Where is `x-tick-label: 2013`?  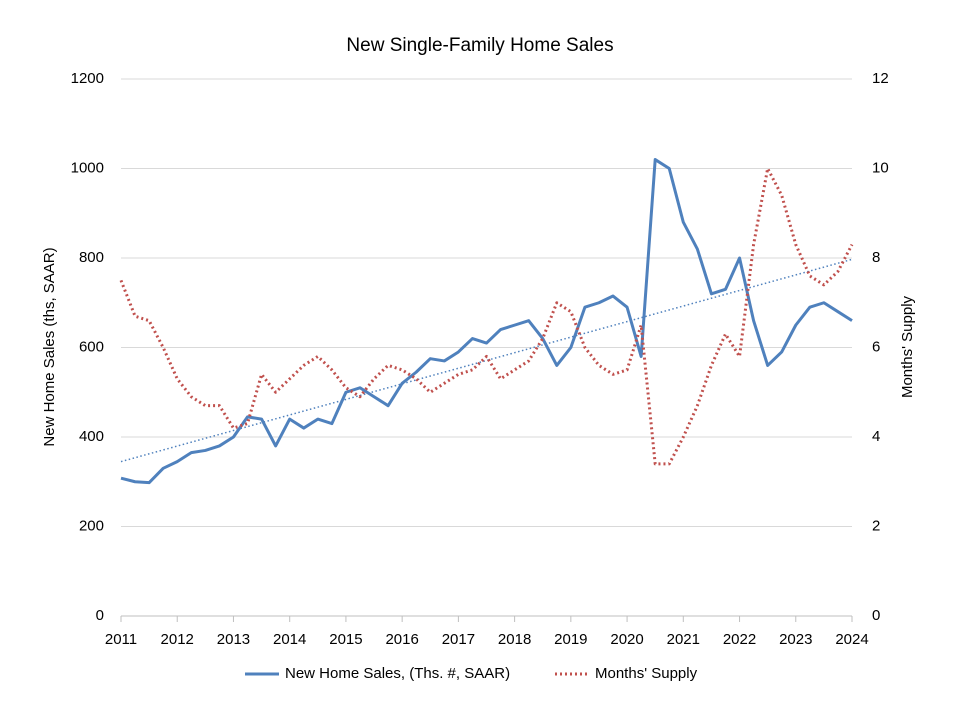 x-tick-label: 2013 is located at coordinates (233, 639).